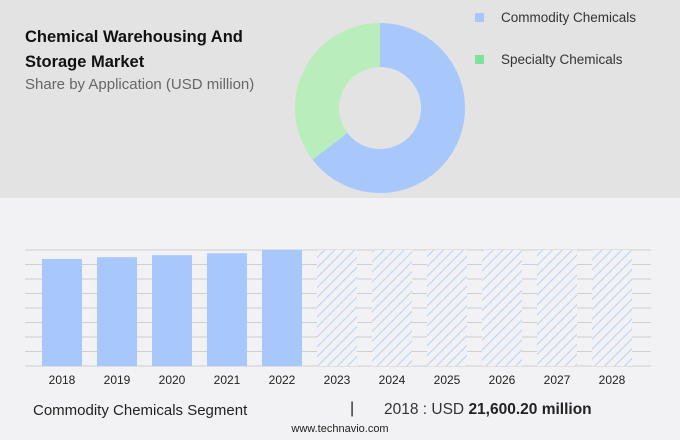 This screenshot has height=440, width=680. I want to click on x-label: 2025, so click(447, 380).